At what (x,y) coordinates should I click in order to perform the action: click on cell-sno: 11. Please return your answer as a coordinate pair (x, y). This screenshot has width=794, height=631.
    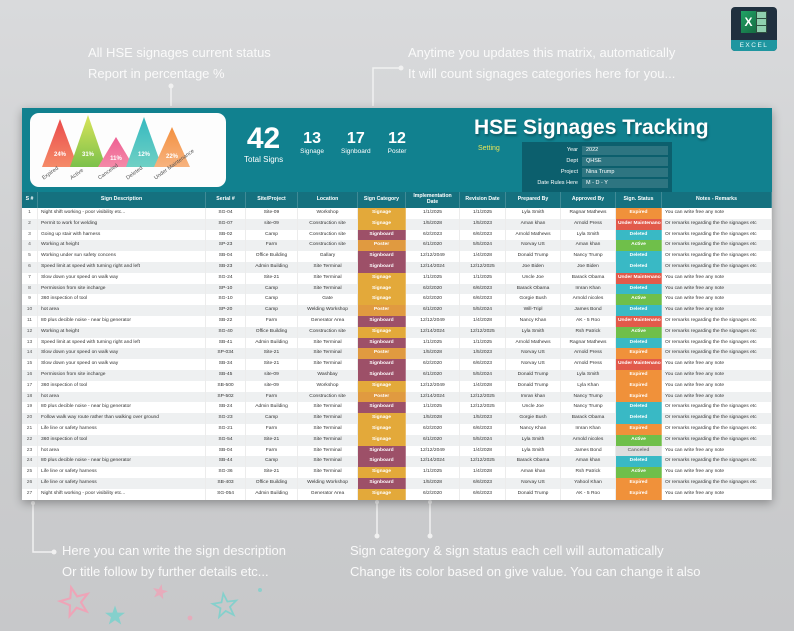
    Looking at the image, I should click on (30, 321).